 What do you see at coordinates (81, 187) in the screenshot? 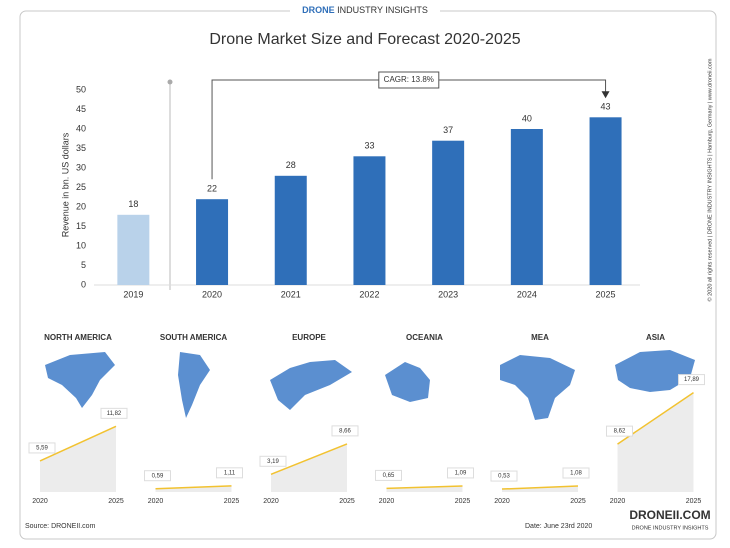
I see `y-tick-label: 25` at bounding box center [81, 187].